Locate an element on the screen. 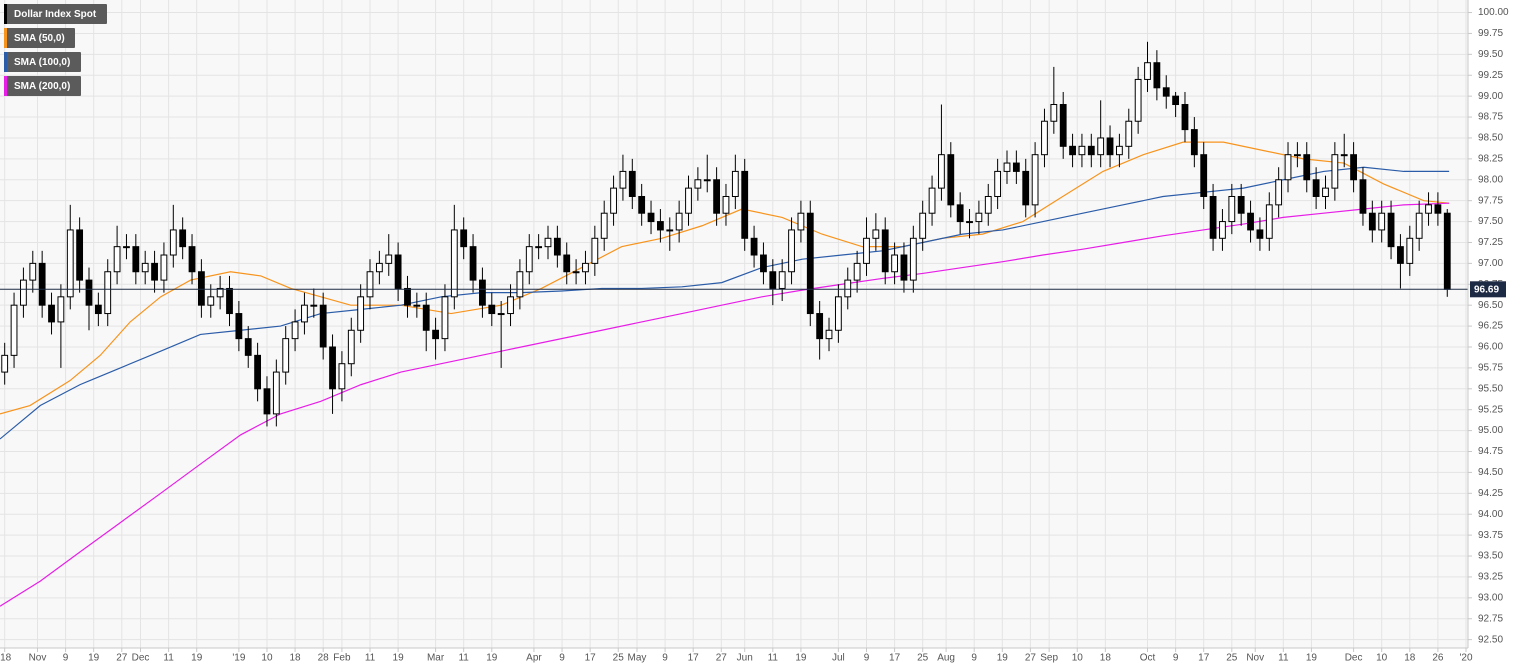 The height and width of the screenshot is (669, 1536). y-tick-label: 94.50 is located at coordinates (1490, 472).